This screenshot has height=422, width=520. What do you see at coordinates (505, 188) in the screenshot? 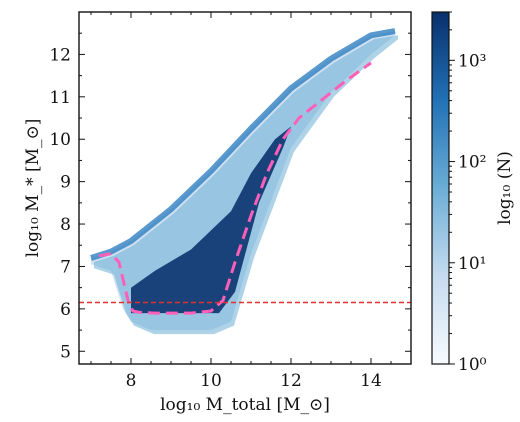
I see `colorbar-label: log₁₀ (N)` at bounding box center [505, 188].